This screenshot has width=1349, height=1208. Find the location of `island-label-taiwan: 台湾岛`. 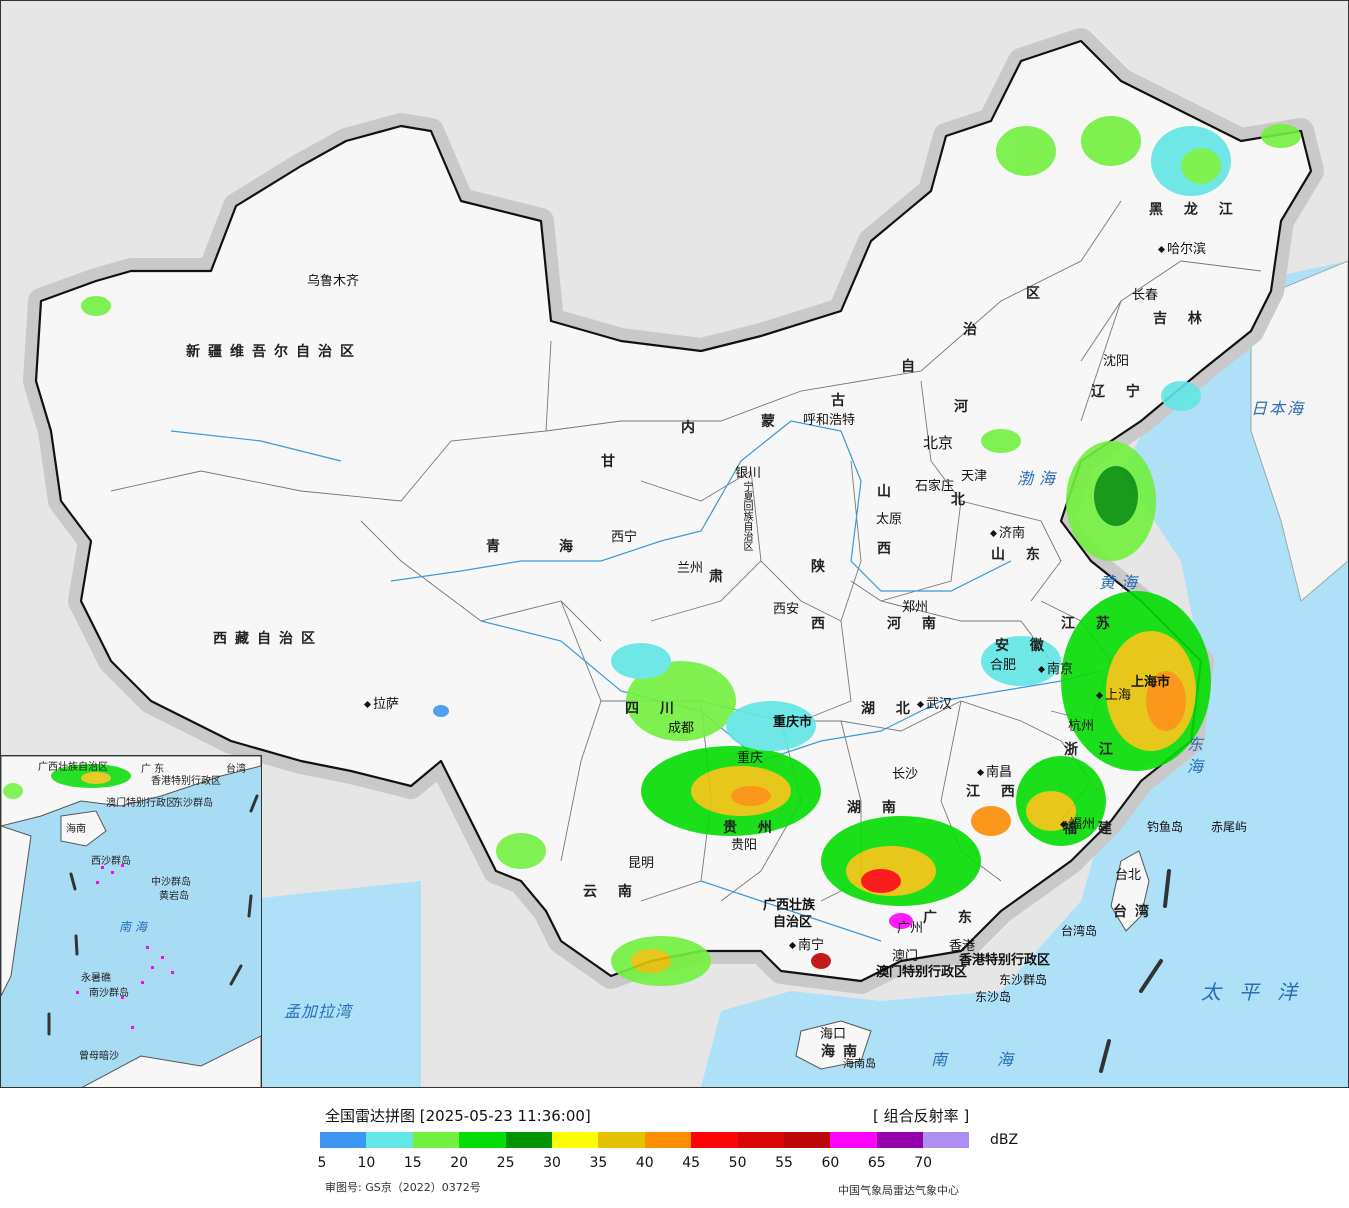

island-label-taiwan: 台湾岛 is located at coordinates (1079, 931).